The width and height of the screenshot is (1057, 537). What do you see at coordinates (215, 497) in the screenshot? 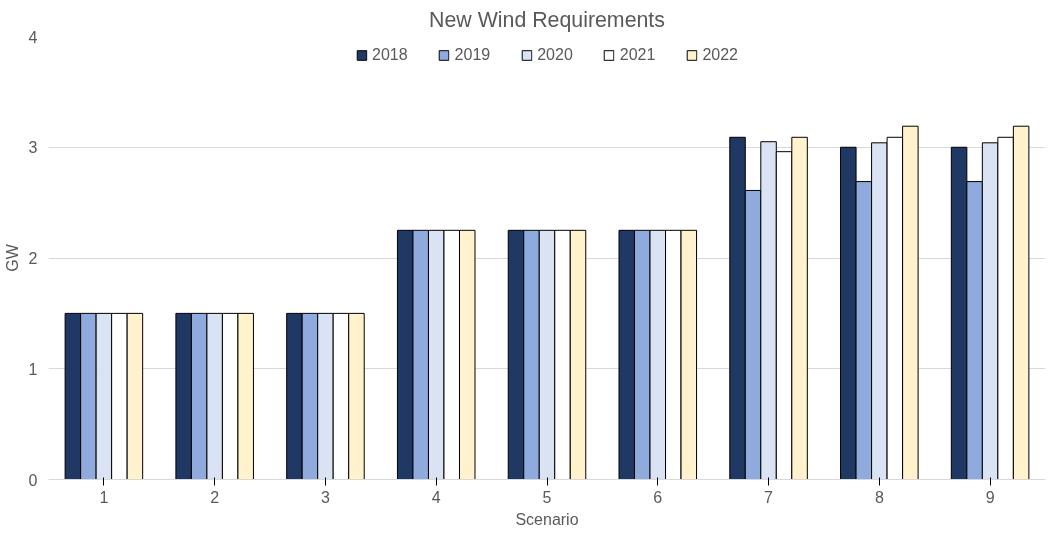
I see `x-tick-label: 2` at bounding box center [215, 497].